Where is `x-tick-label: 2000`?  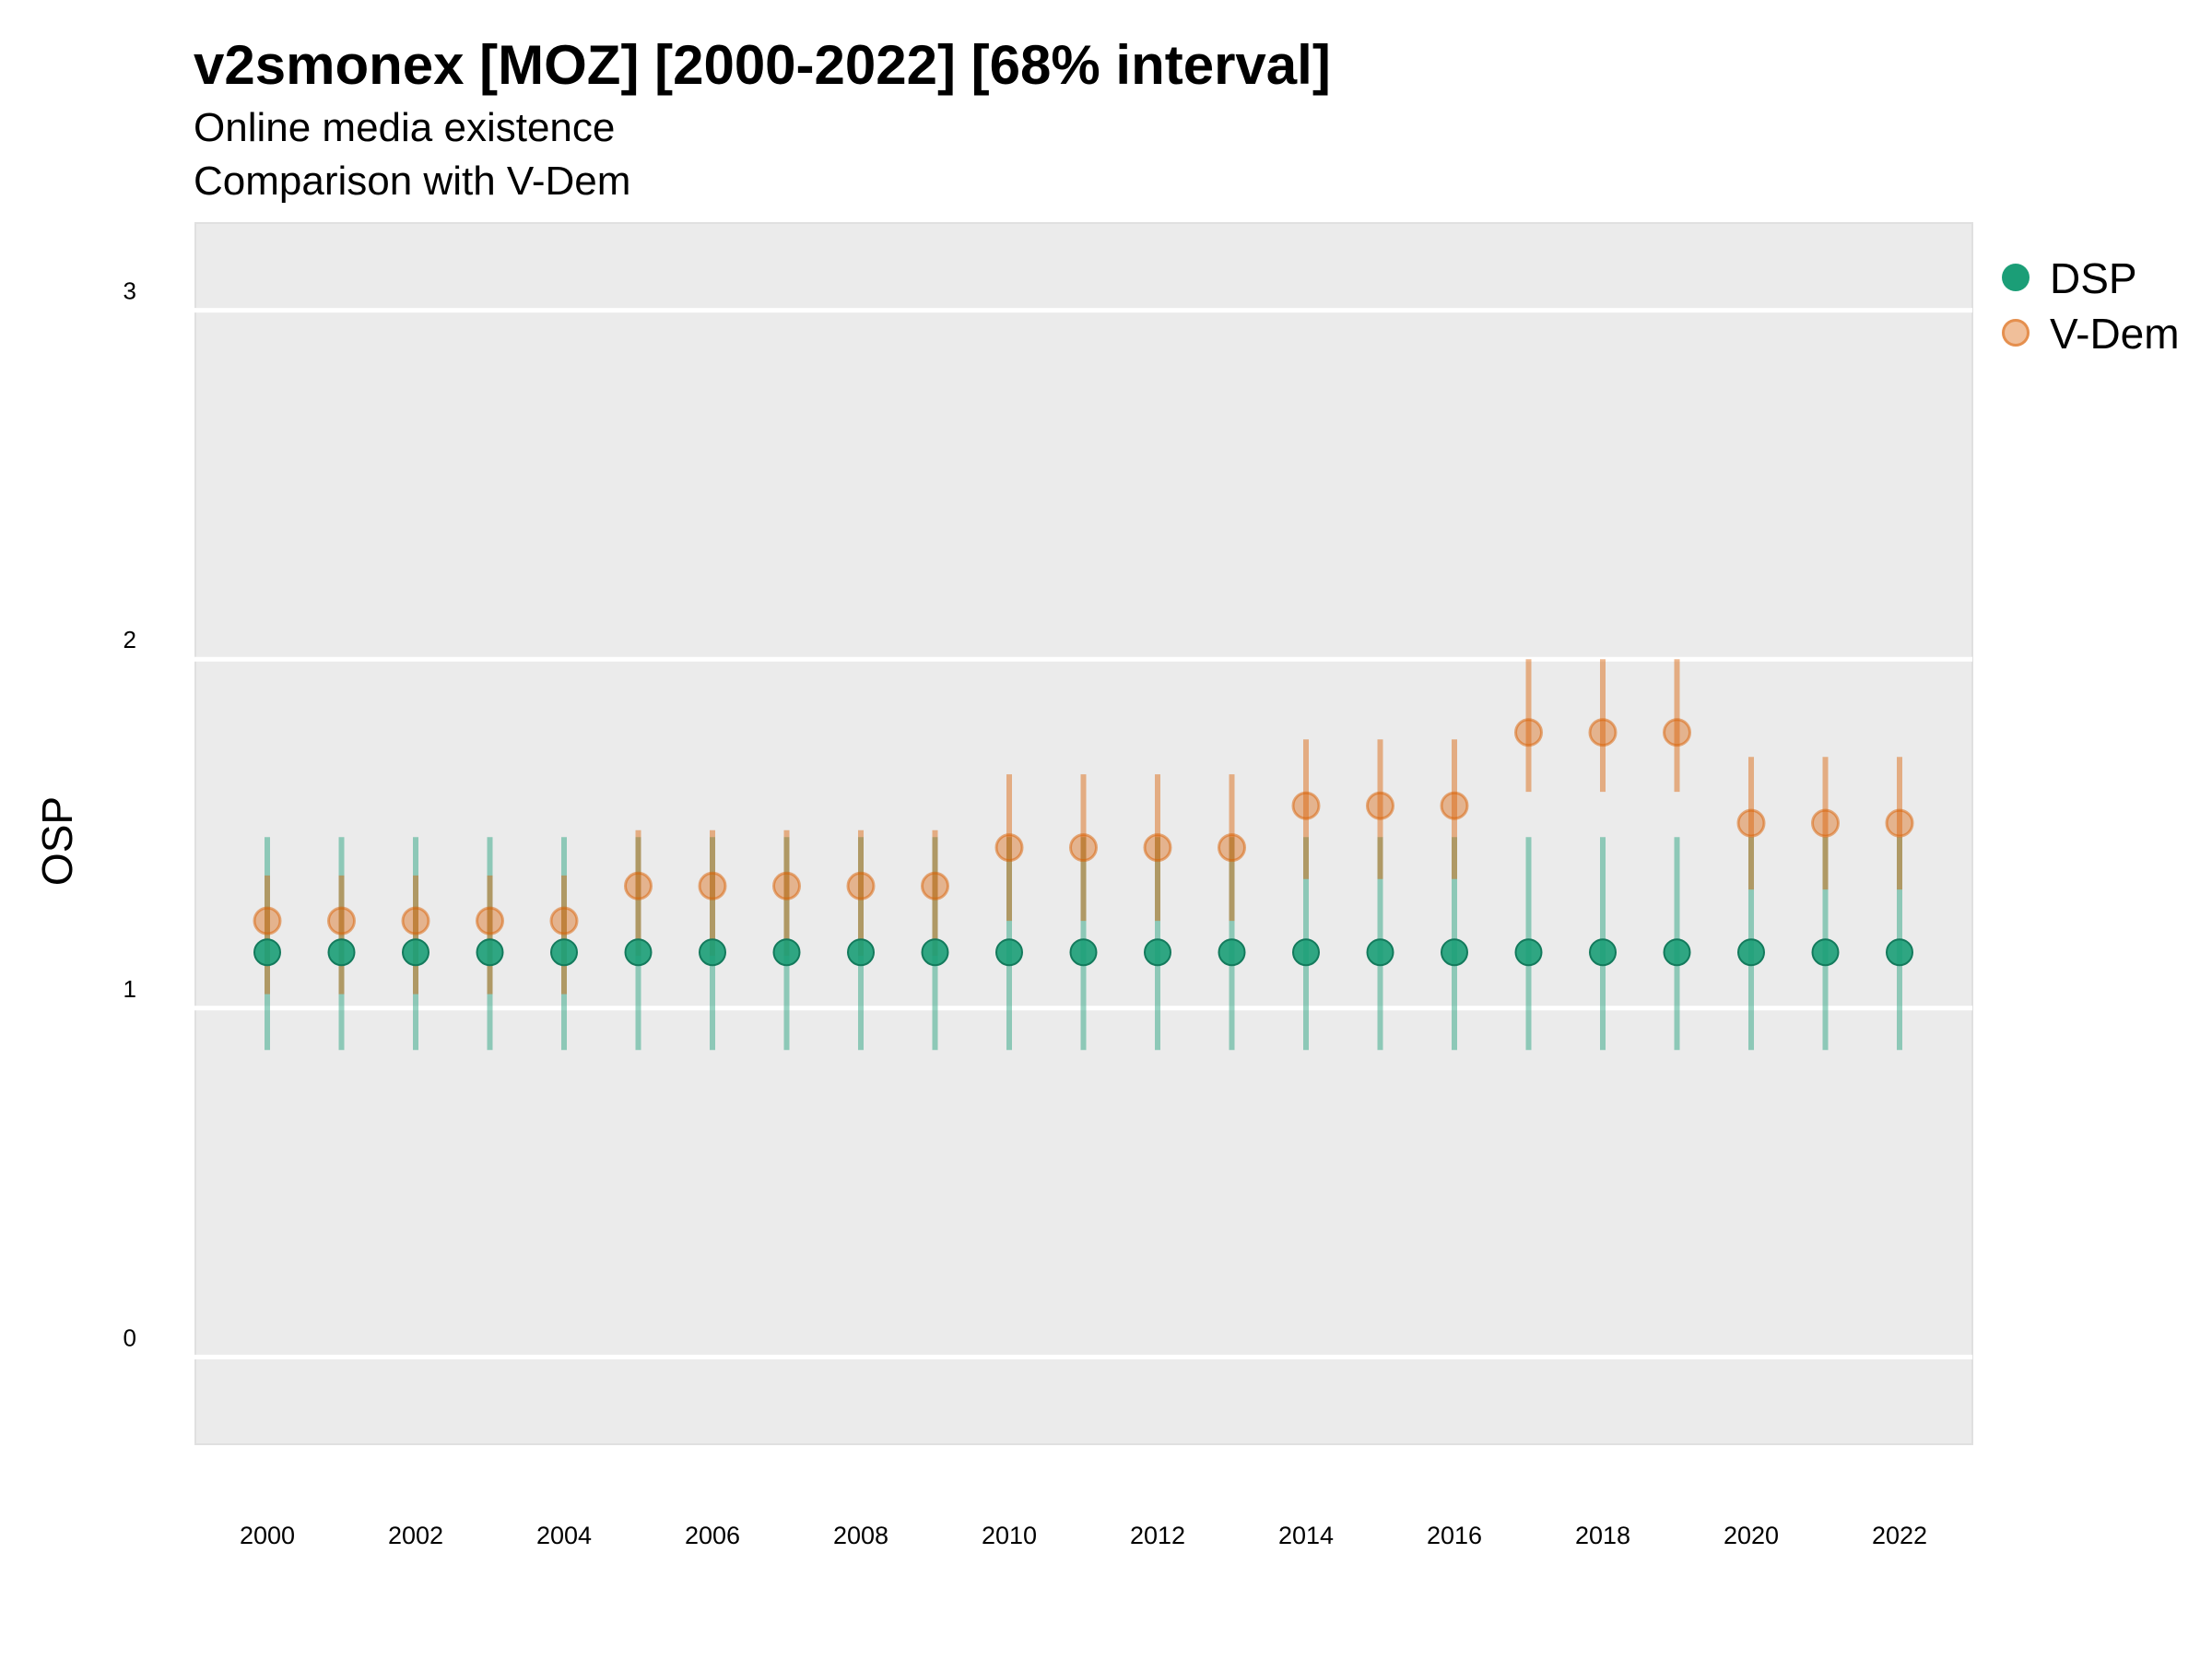
x-tick-label: 2000 is located at coordinates (267, 1535).